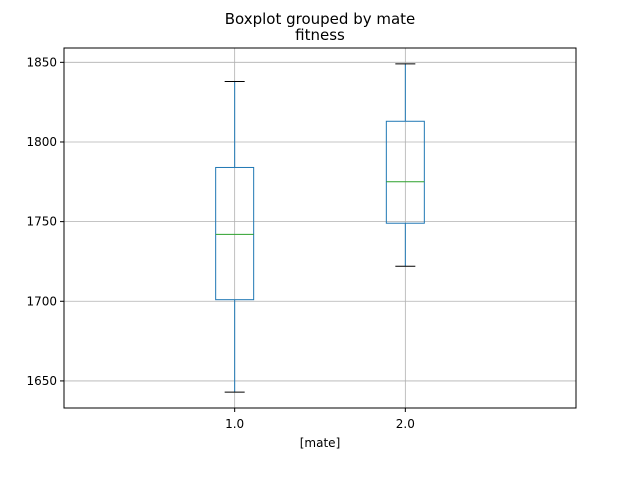  I want to click on x-tick-label: 2.0, so click(405, 424).